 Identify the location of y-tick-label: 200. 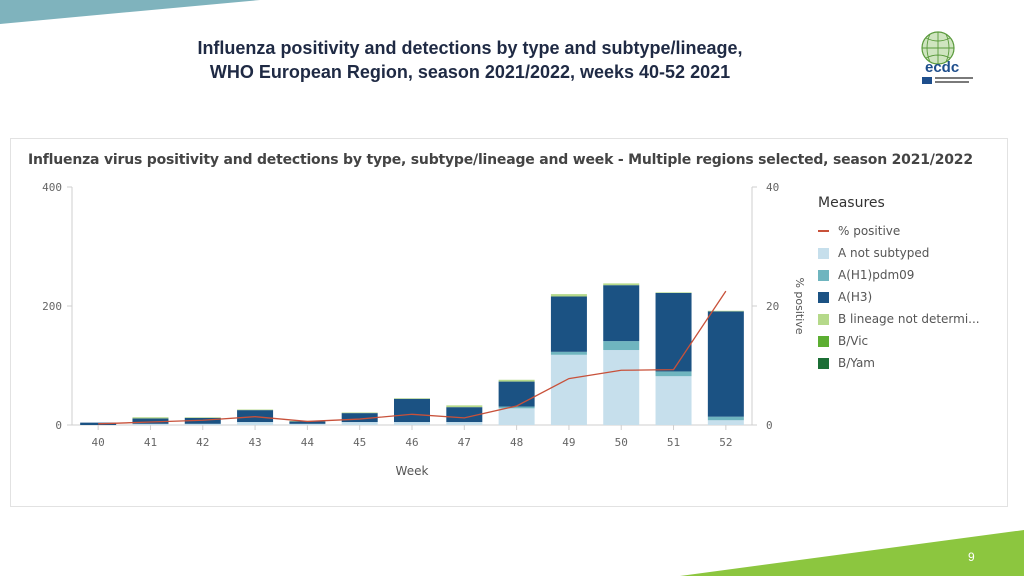
(52, 306).